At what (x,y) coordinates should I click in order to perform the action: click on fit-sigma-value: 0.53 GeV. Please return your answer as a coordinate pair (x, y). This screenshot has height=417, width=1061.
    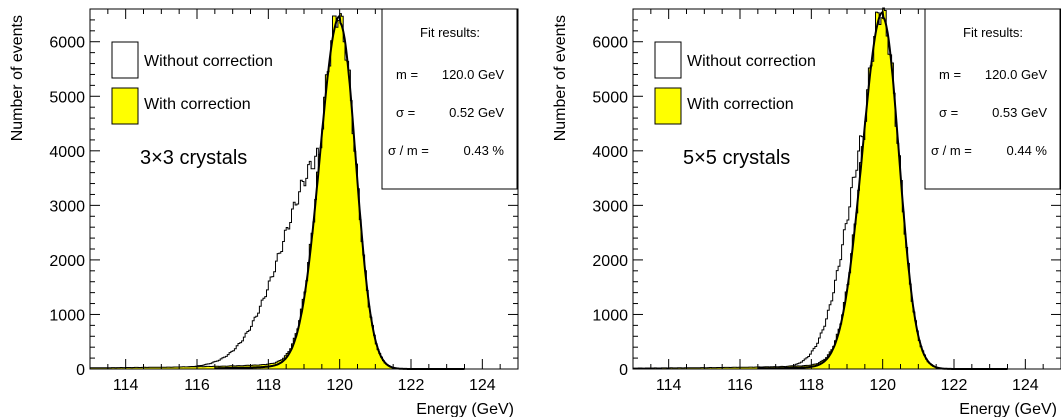
    Looking at the image, I should click on (1019, 112).